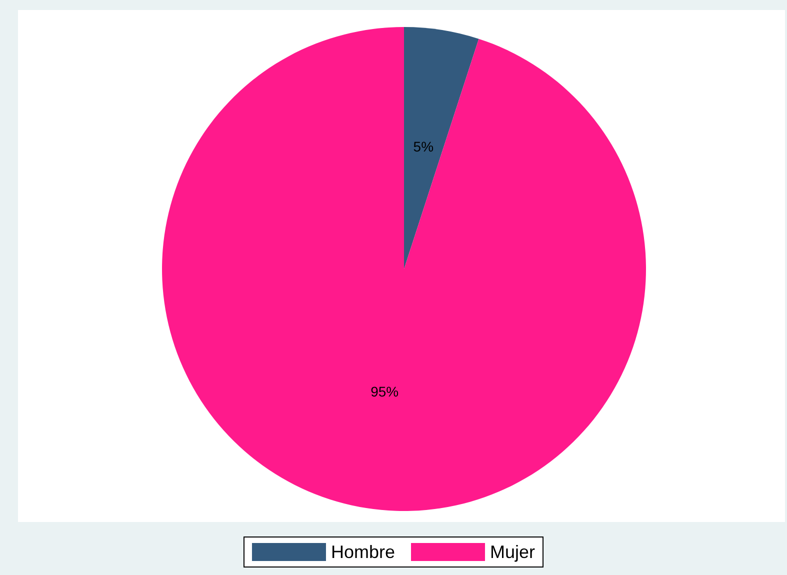  Describe the element at coordinates (363, 552) in the screenshot. I see `legend-label: Hombre` at that location.